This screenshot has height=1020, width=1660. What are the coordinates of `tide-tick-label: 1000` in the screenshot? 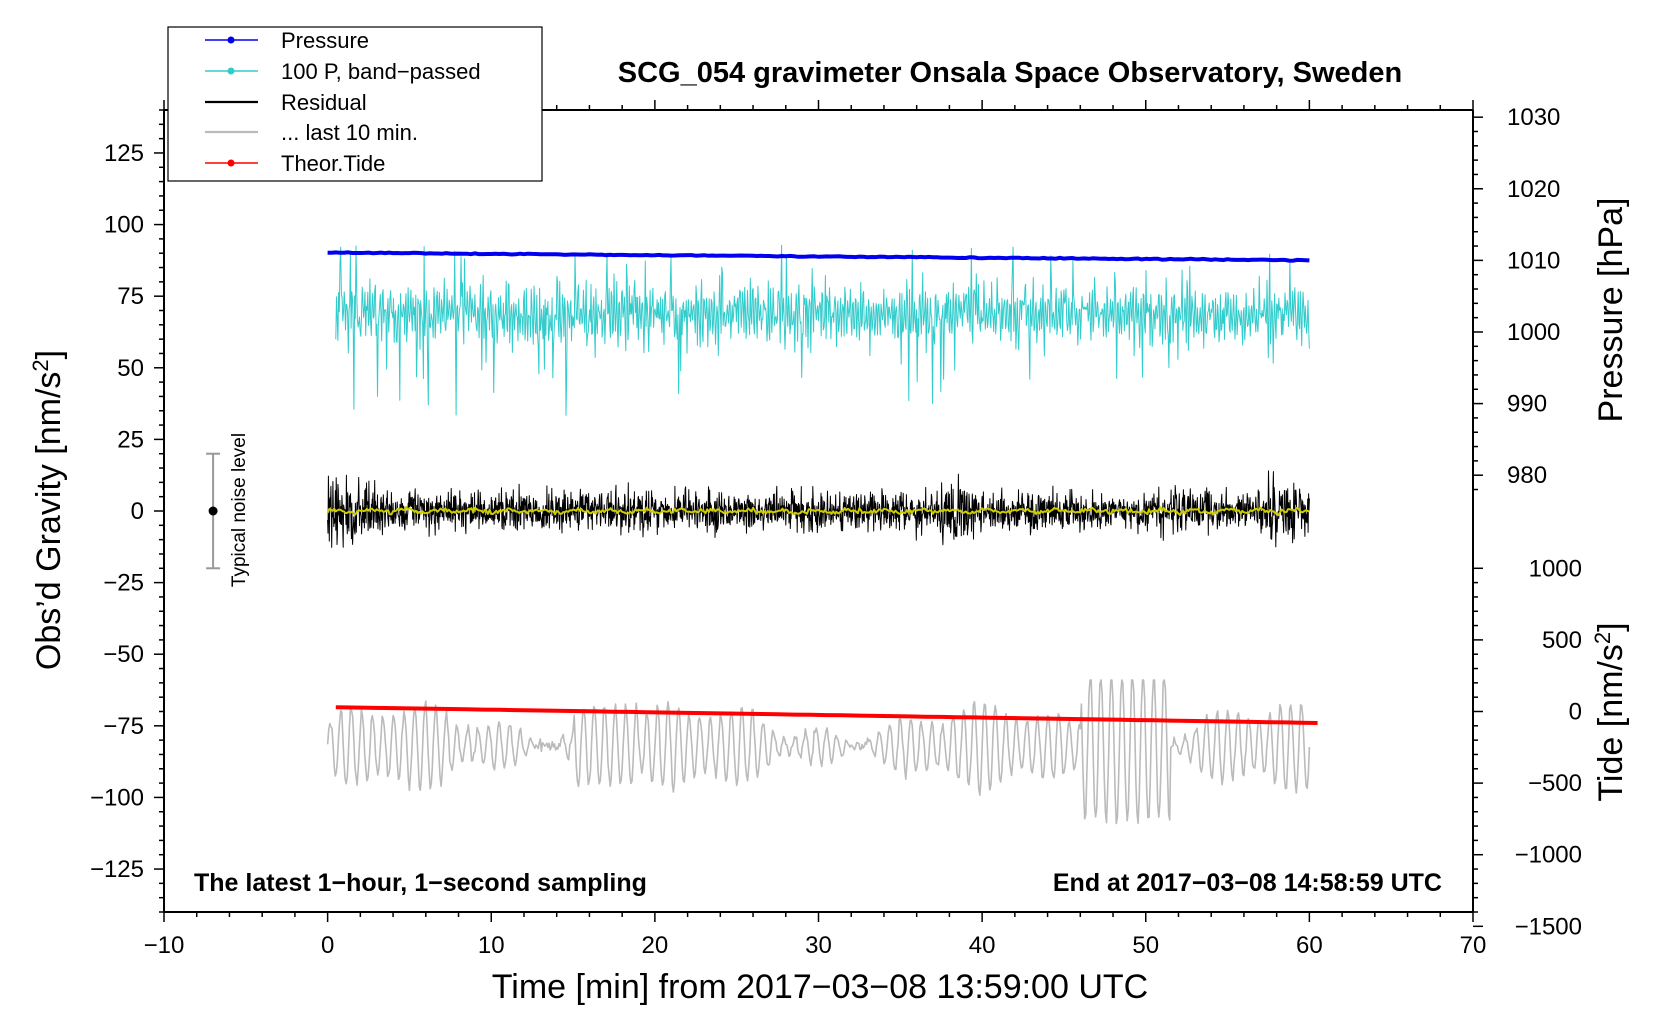 It's located at (1555, 568).